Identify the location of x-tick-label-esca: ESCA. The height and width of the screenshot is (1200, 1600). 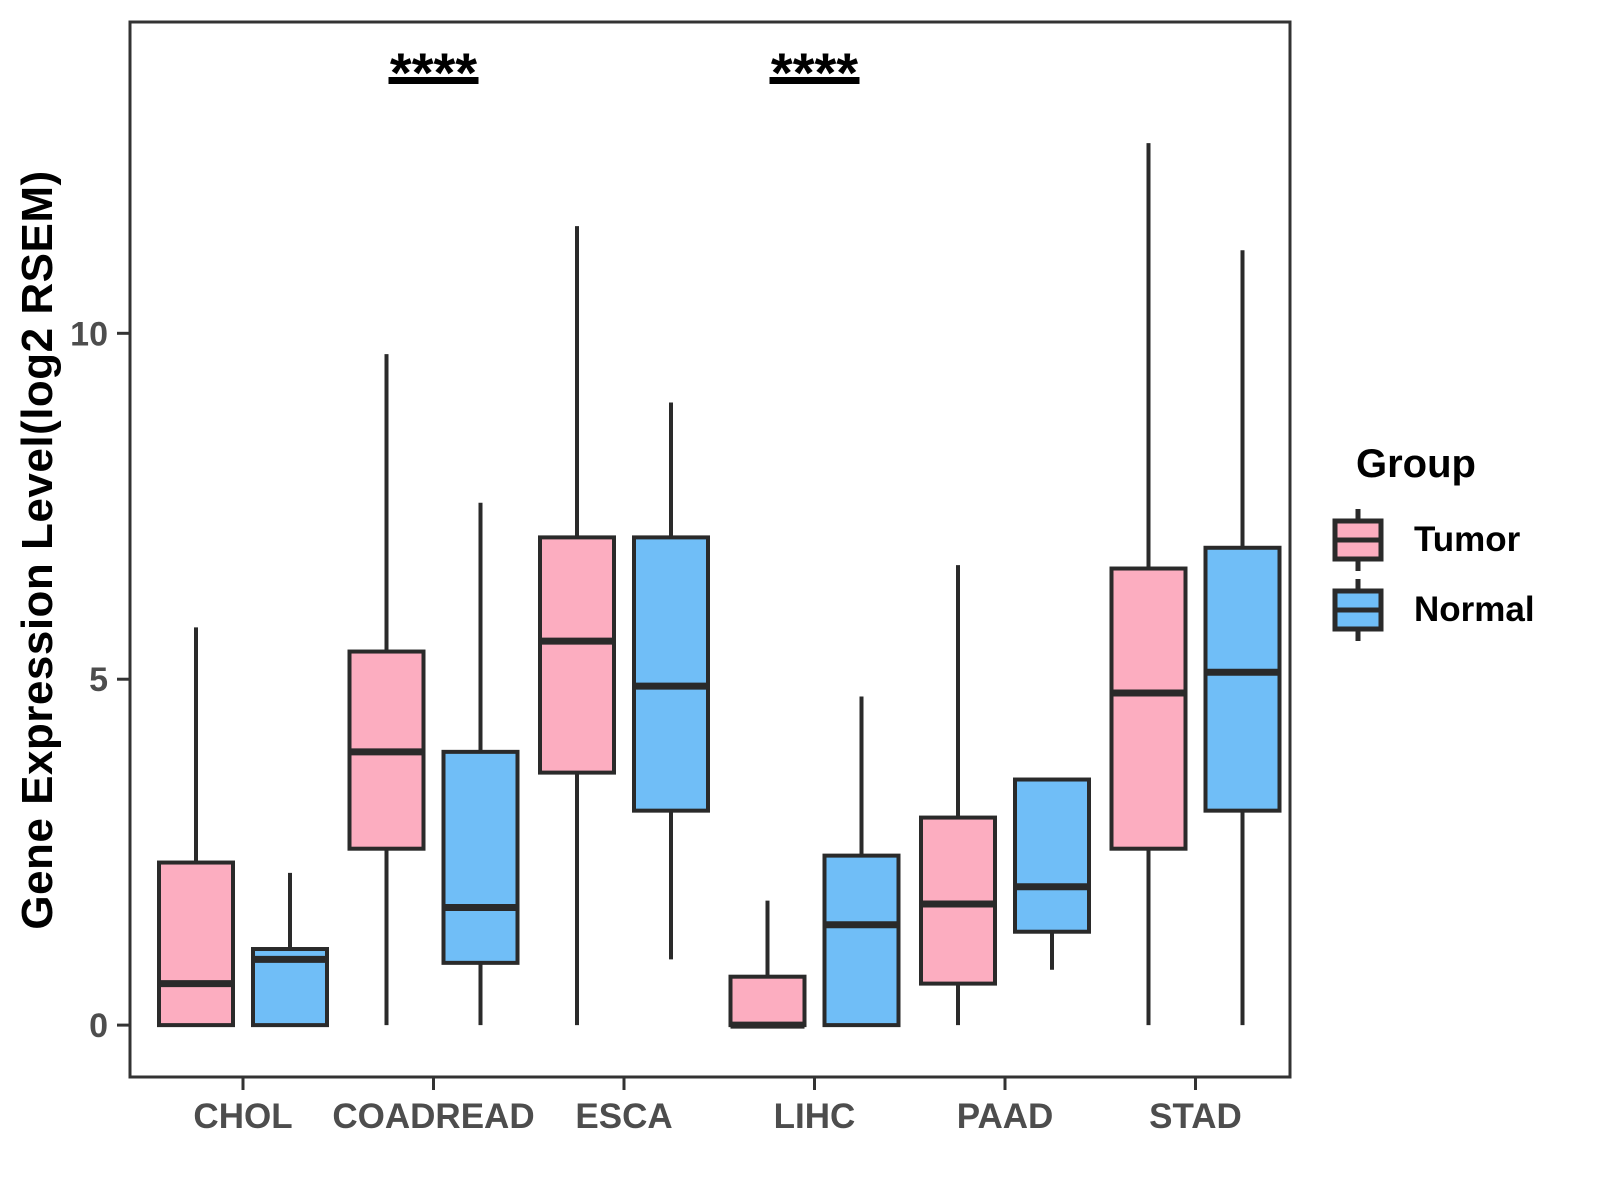
(623, 1116).